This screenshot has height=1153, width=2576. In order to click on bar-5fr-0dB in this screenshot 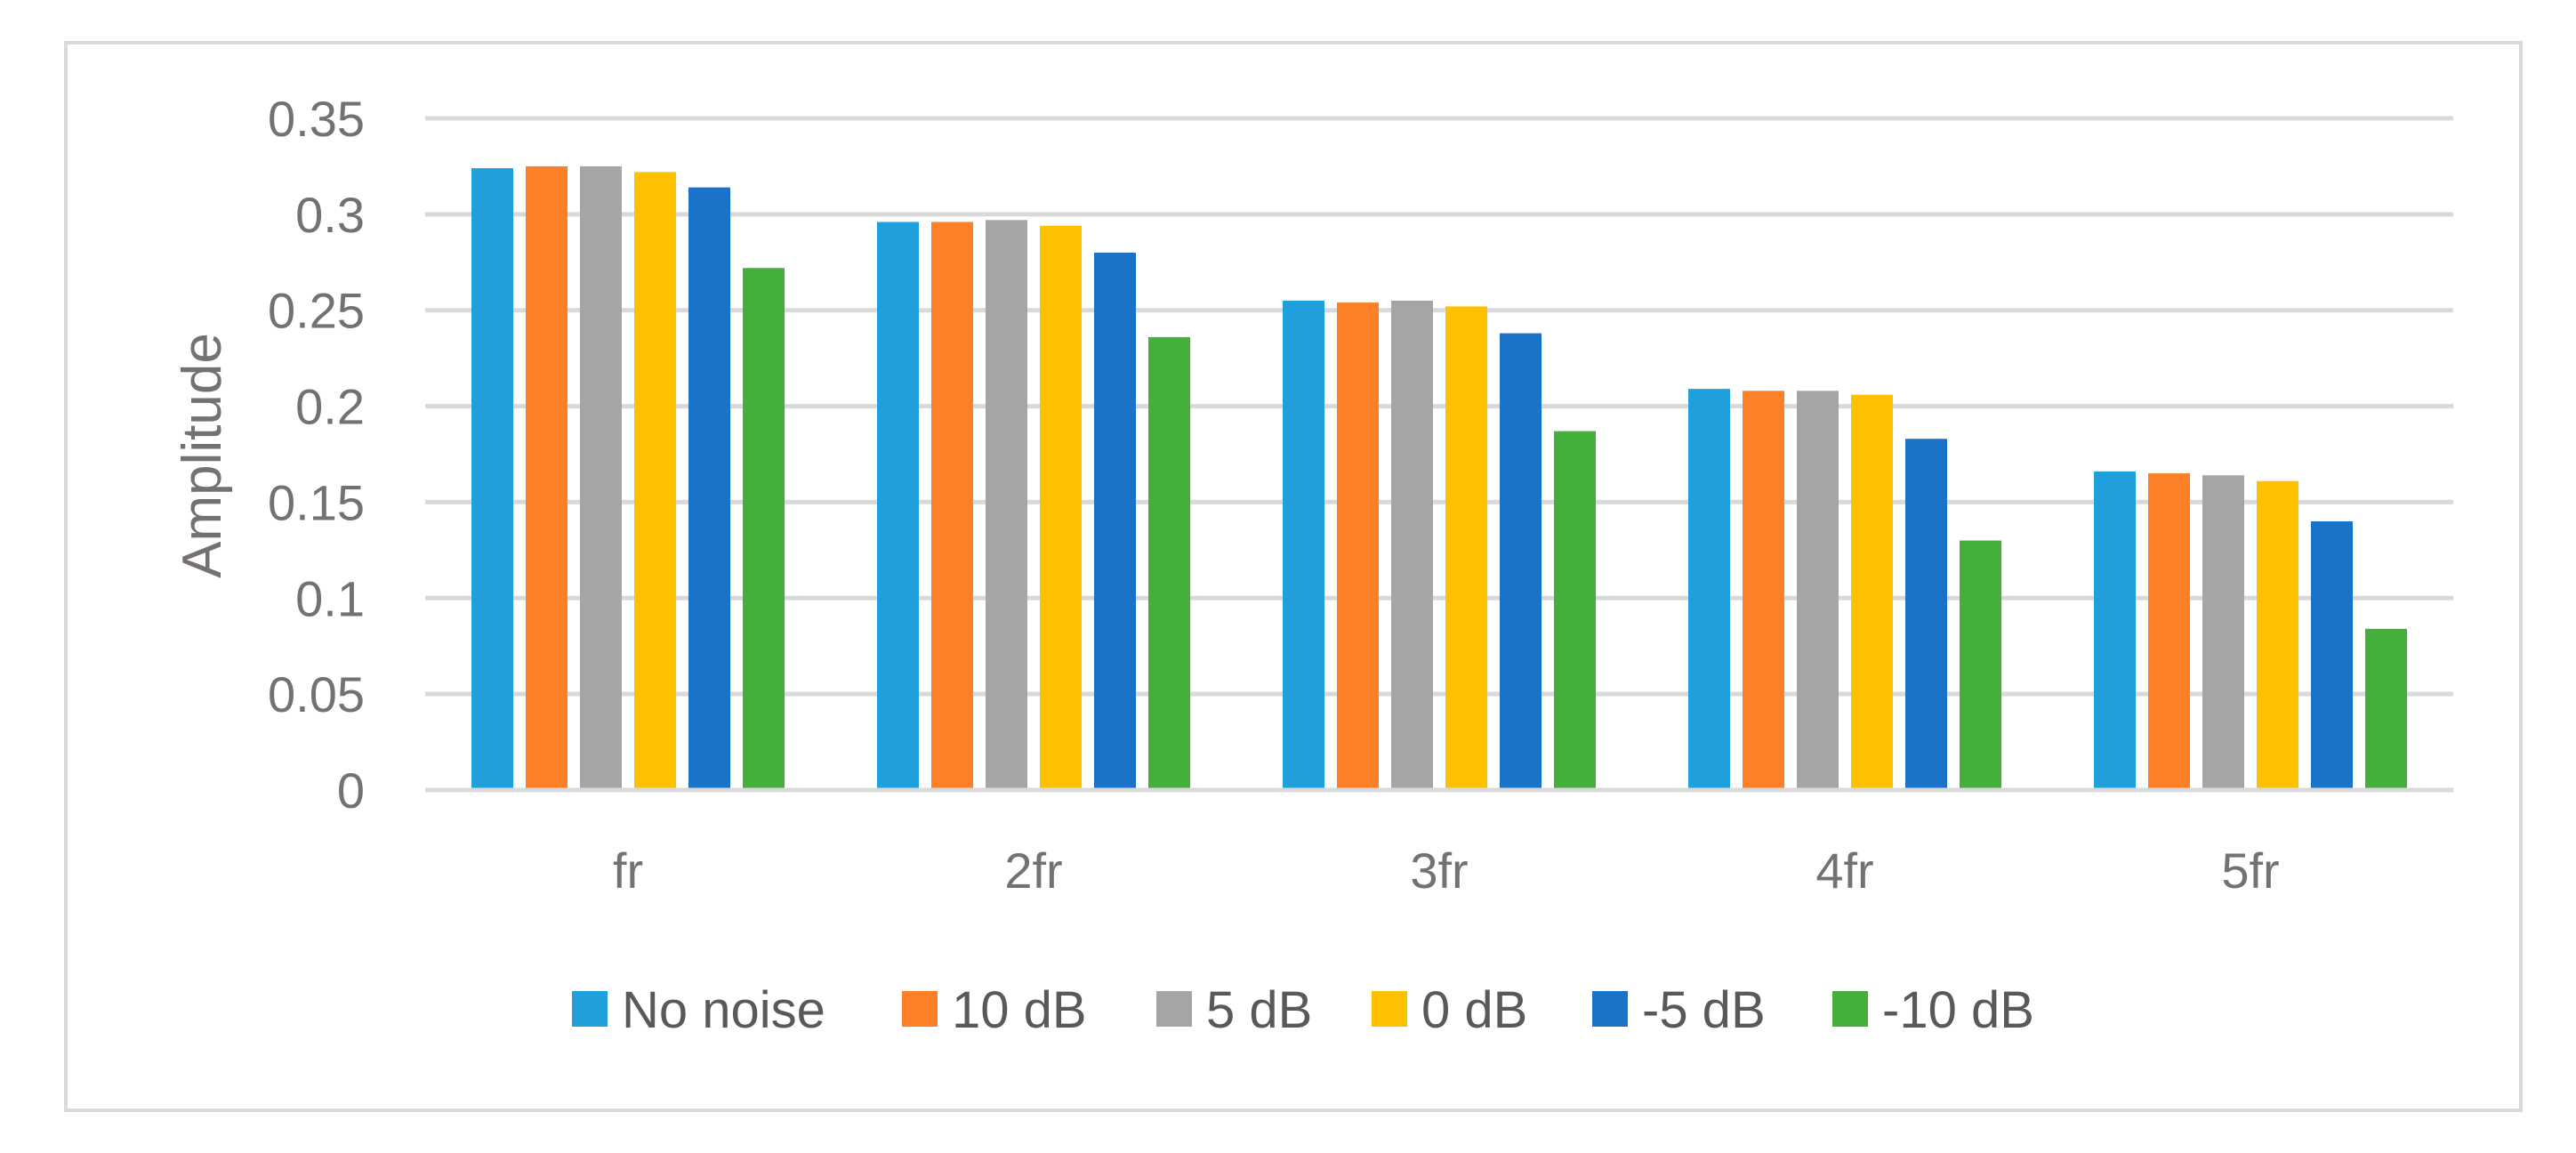, I will do `click(2277, 635)`.